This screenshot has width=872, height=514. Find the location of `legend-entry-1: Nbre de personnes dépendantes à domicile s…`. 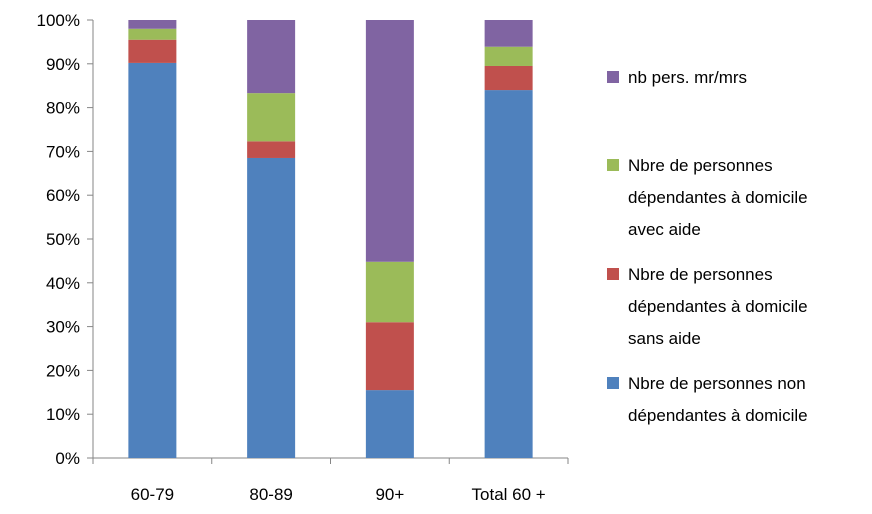

legend-entry-1: Nbre de personnes dépendantes à domicile s… is located at coordinates (707, 306).